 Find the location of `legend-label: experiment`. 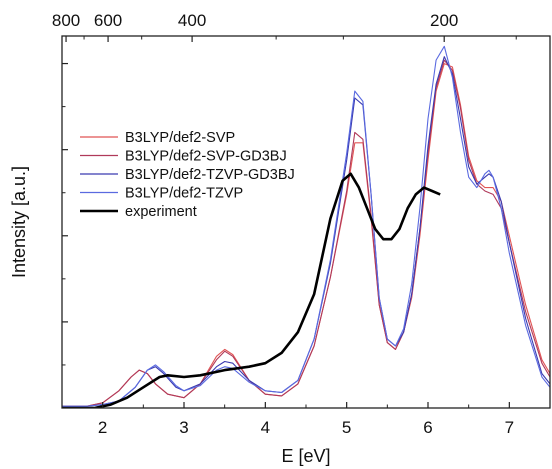

legend-label: experiment is located at coordinates (161, 212).